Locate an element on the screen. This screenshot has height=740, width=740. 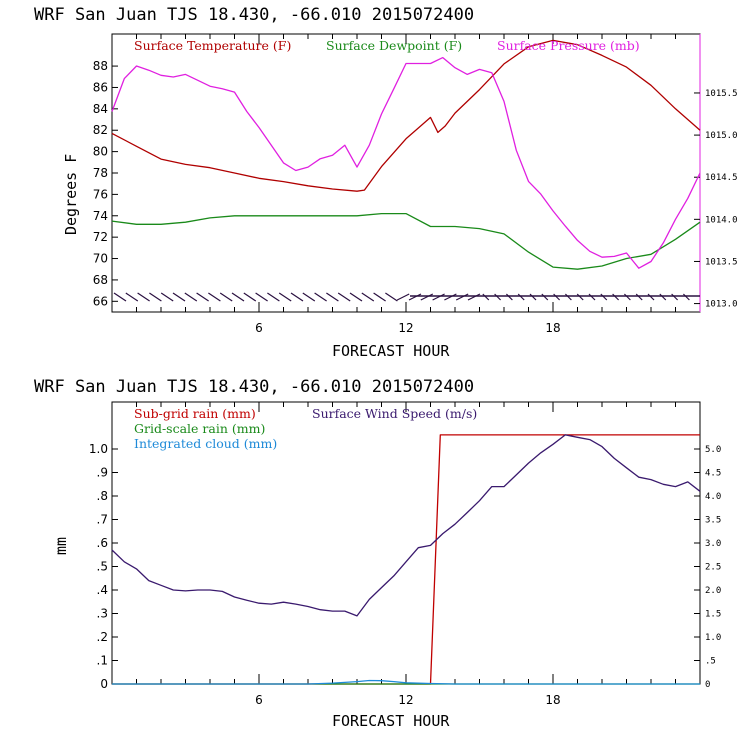
top-y-axis-label: Degrees F is located at coordinates (71, 194).